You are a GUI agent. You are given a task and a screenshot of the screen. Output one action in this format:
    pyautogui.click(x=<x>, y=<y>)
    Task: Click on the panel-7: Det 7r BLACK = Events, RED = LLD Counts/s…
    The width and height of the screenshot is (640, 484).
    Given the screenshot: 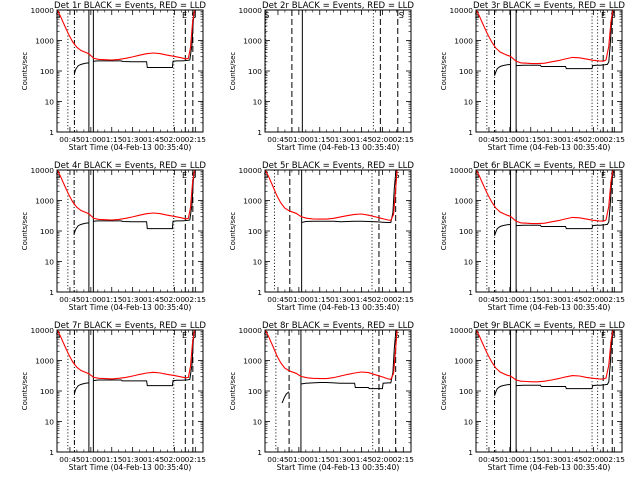 What is the action you would take?
    pyautogui.click(x=113, y=396)
    